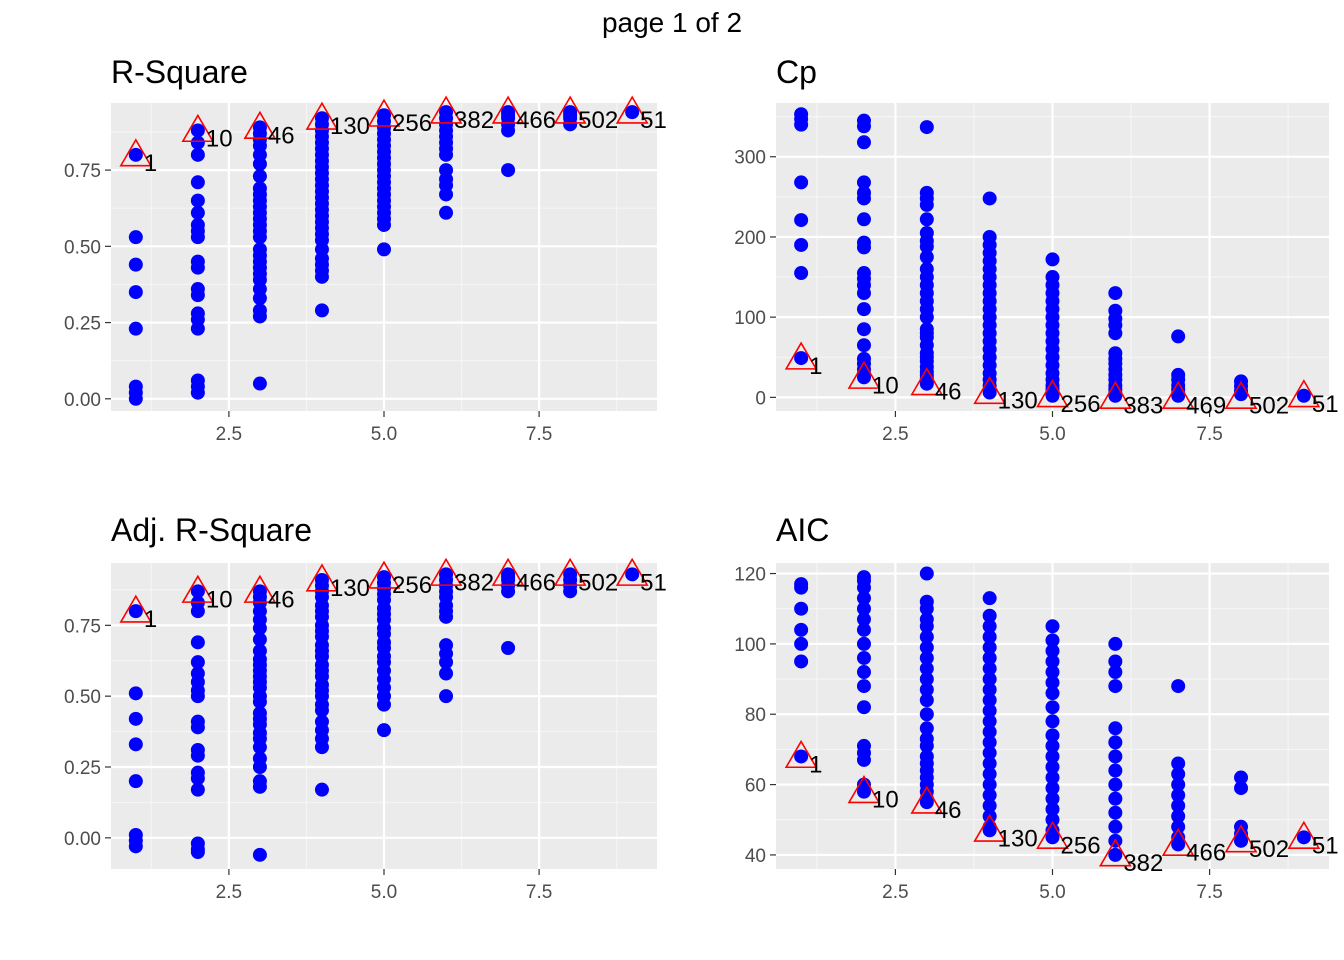 Image resolution: width=1344 pixels, height=960 pixels. What do you see at coordinates (1018, 838) in the screenshot?
I see `best-model-label: 130` at bounding box center [1018, 838].